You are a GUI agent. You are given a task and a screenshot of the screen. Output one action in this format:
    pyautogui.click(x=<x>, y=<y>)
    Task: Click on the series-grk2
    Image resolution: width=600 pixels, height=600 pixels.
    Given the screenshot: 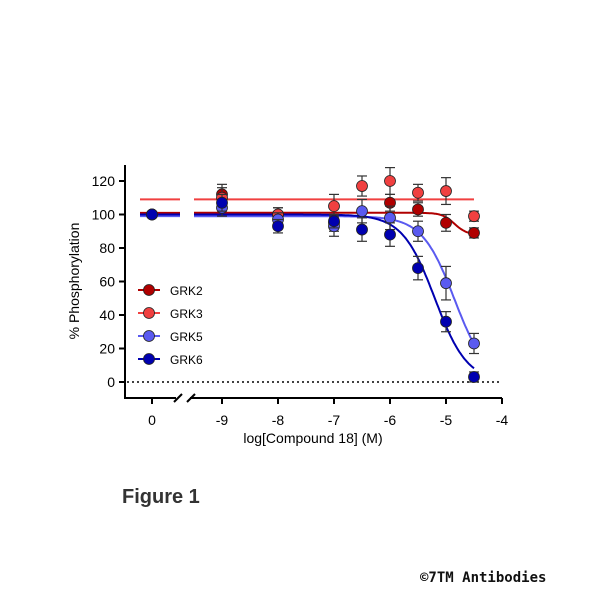 What is the action you would take?
    pyautogui.click(x=313, y=211)
    